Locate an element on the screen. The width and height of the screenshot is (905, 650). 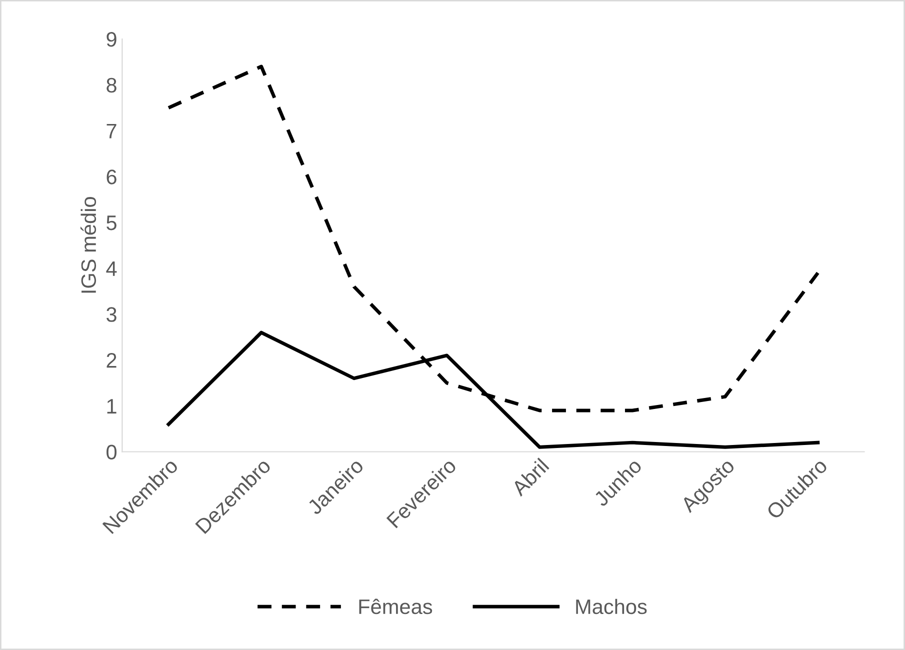
y-tick-label: 2 is located at coordinates (111, 360).